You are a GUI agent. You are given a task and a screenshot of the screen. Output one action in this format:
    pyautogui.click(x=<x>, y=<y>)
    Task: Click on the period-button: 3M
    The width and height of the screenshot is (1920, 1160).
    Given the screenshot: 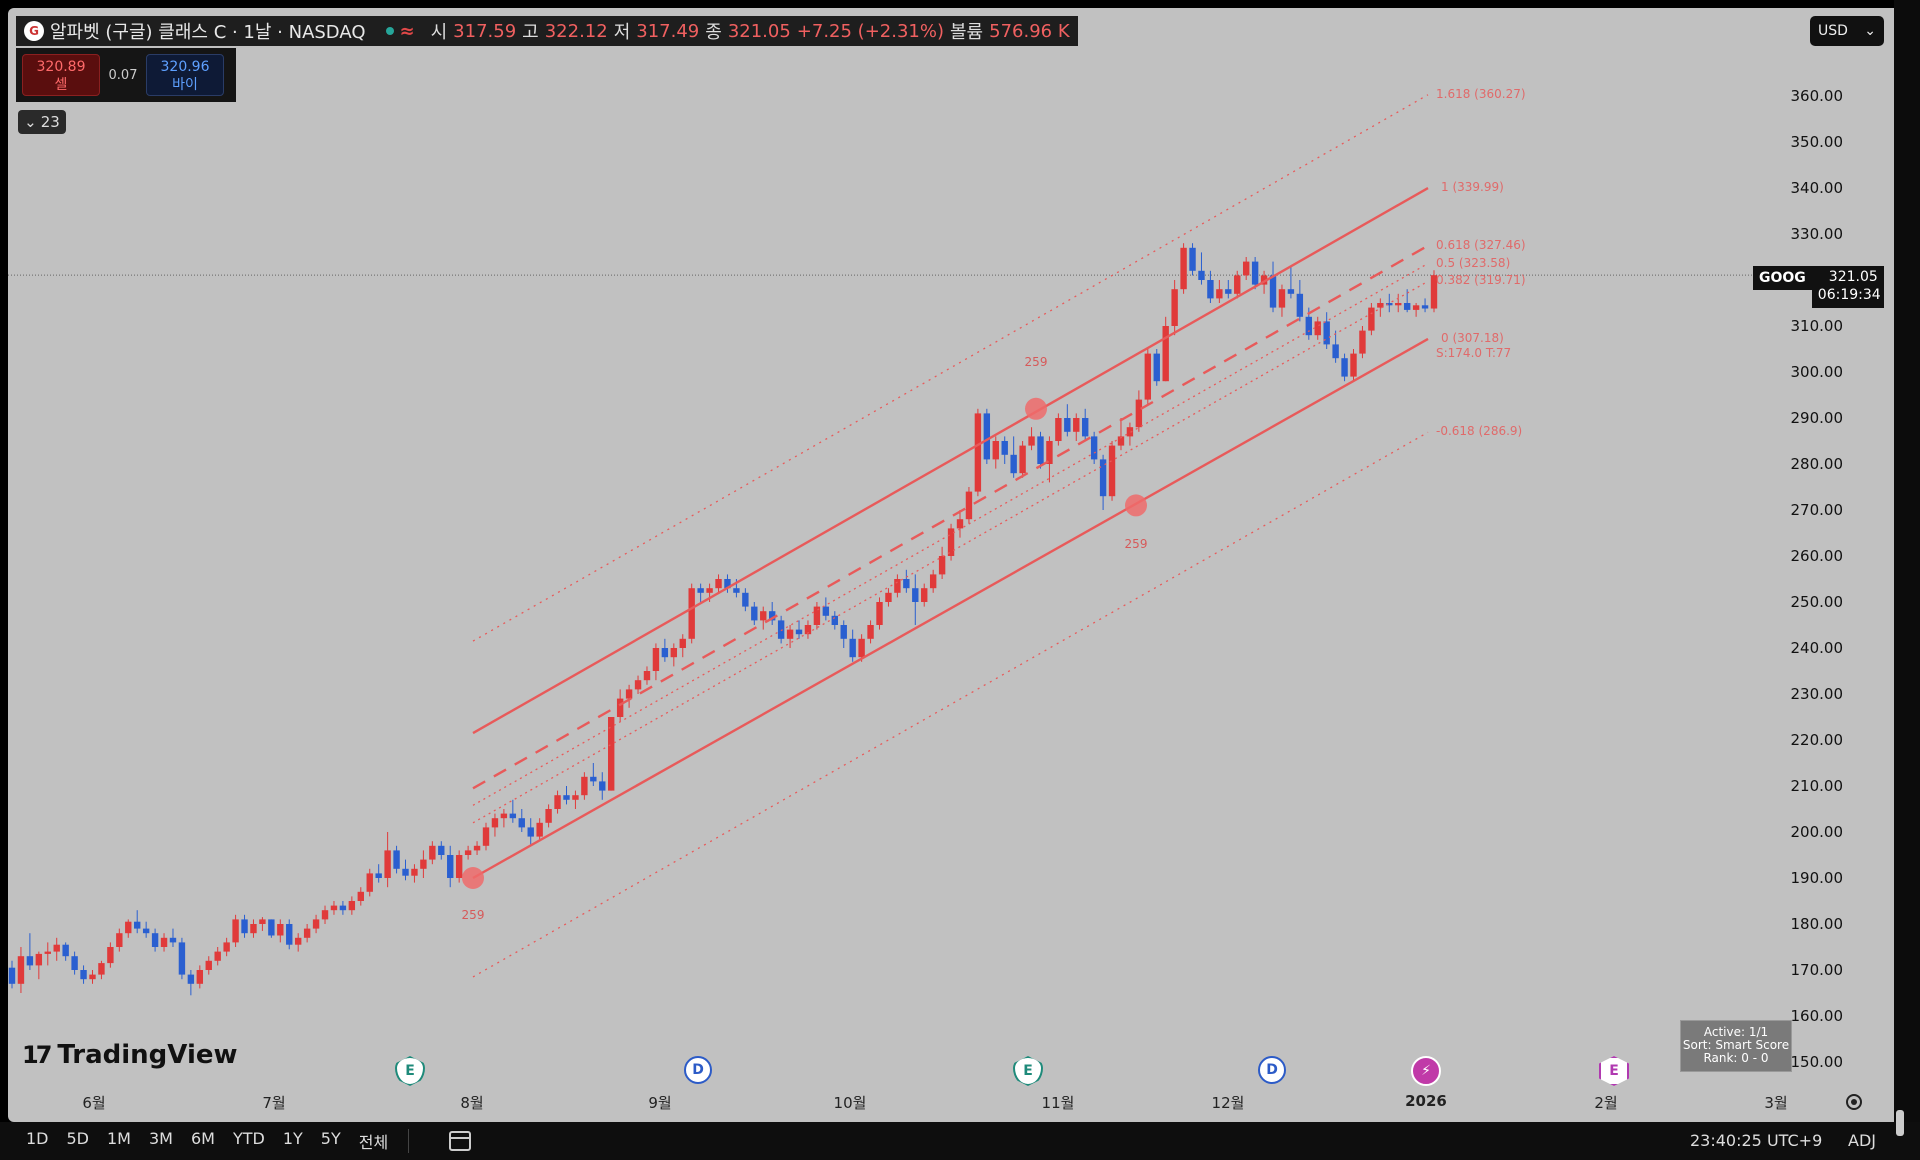 What is the action you would take?
    pyautogui.click(x=160, y=1138)
    